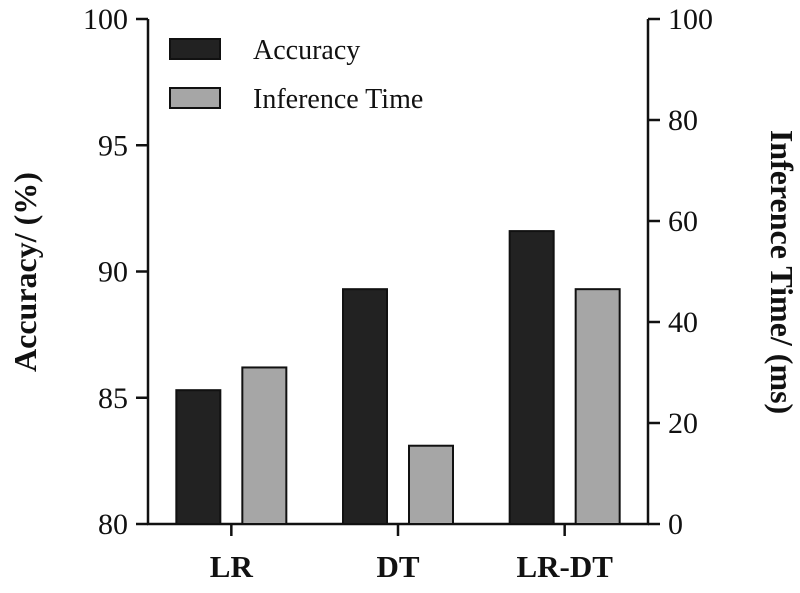 Image resolution: width=800 pixels, height=593 pixels. I want to click on legend: Accuracy Inference Time, so click(296, 75).